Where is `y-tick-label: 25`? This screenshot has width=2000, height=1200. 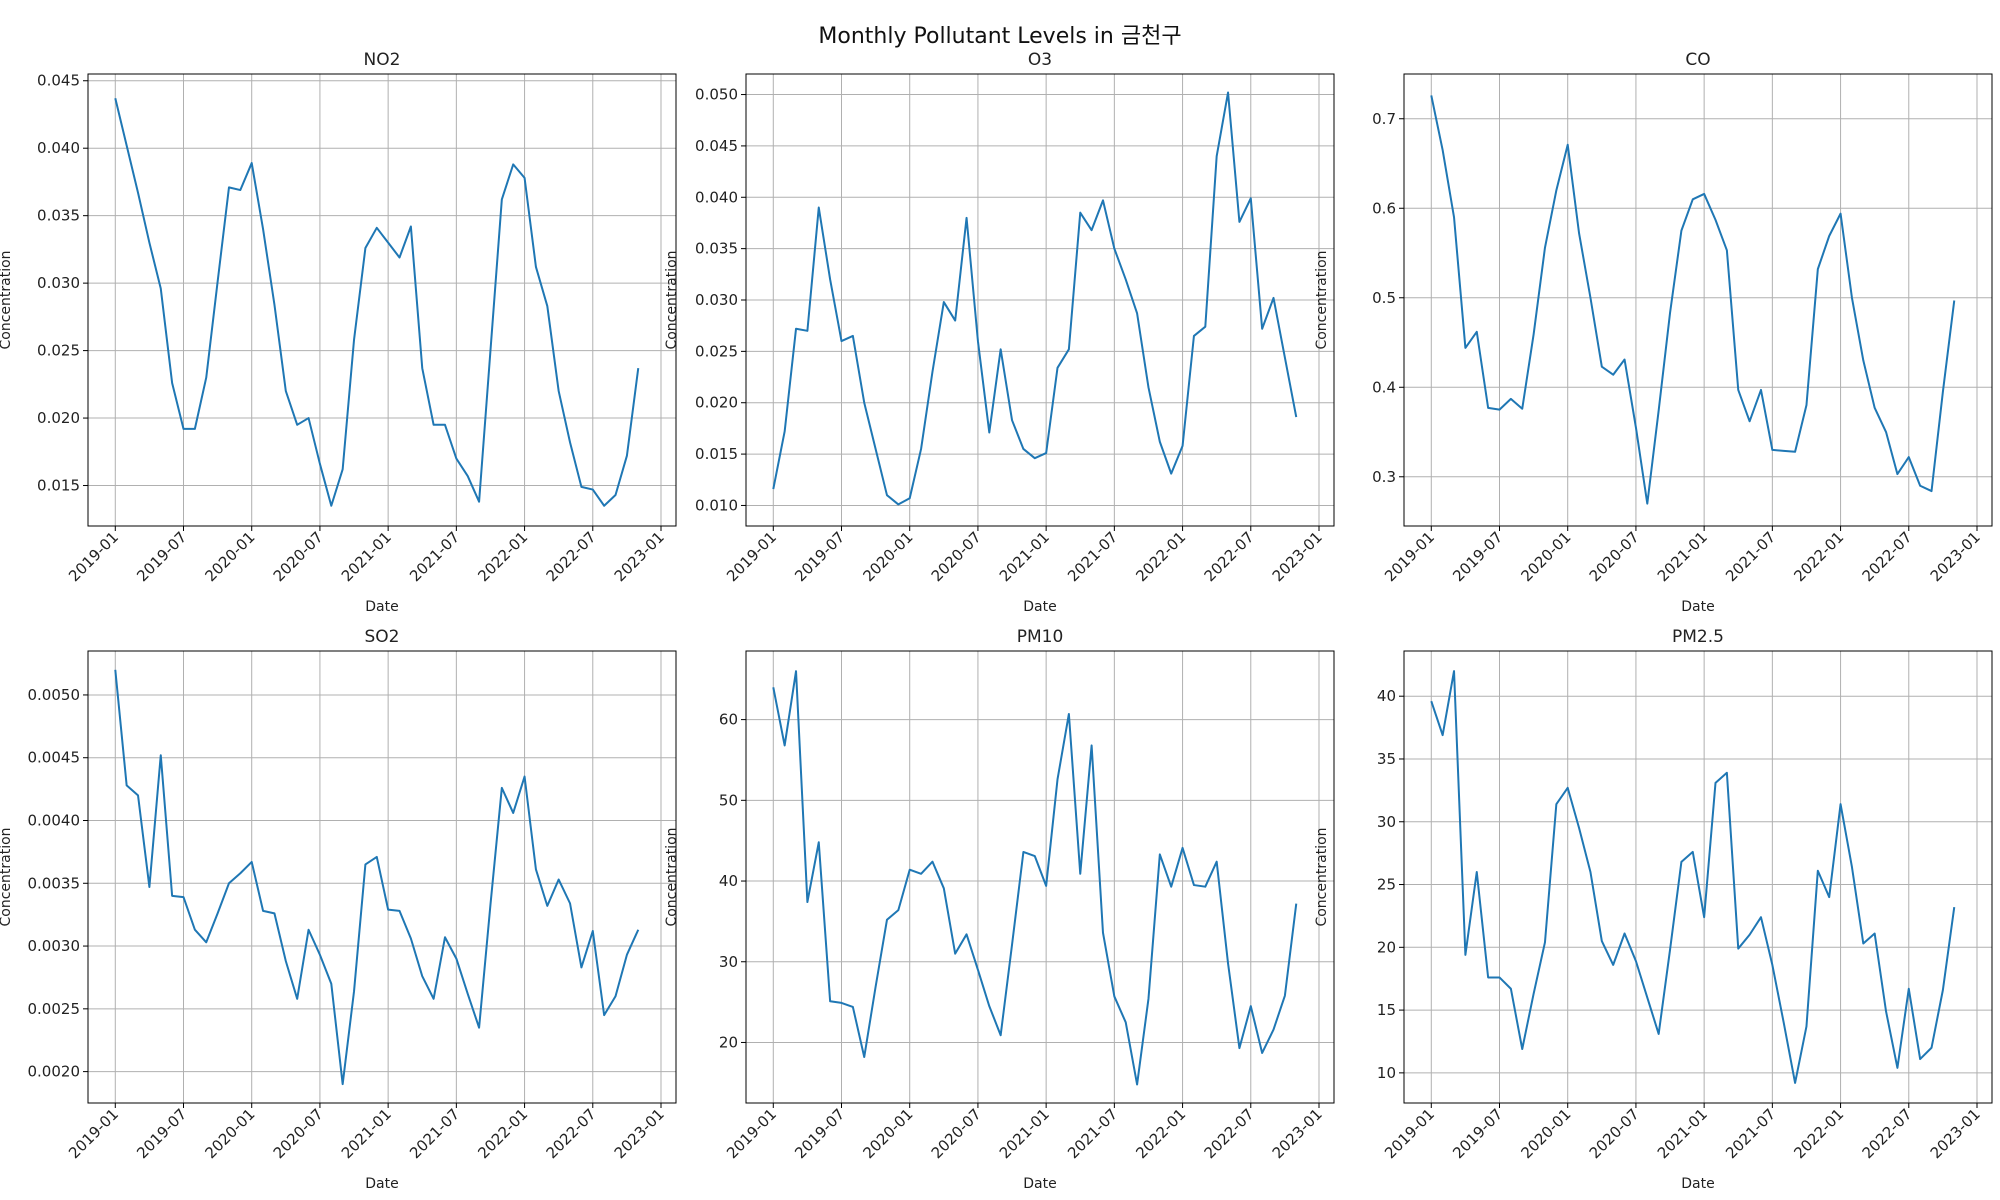
y-tick-label: 25 is located at coordinates (1386, 885).